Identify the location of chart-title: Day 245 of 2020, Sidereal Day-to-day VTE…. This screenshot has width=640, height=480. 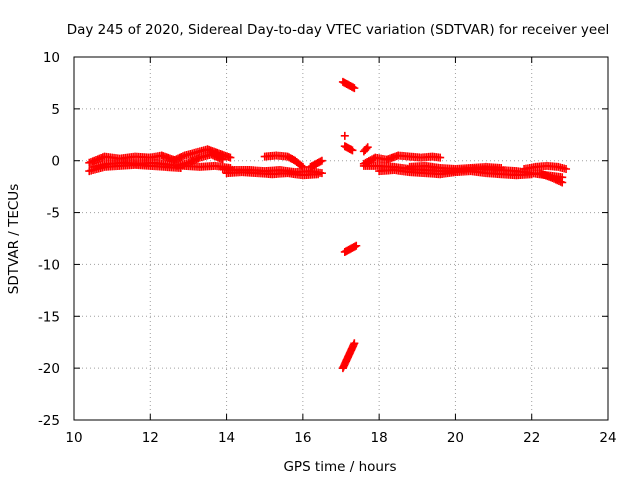
(338, 30).